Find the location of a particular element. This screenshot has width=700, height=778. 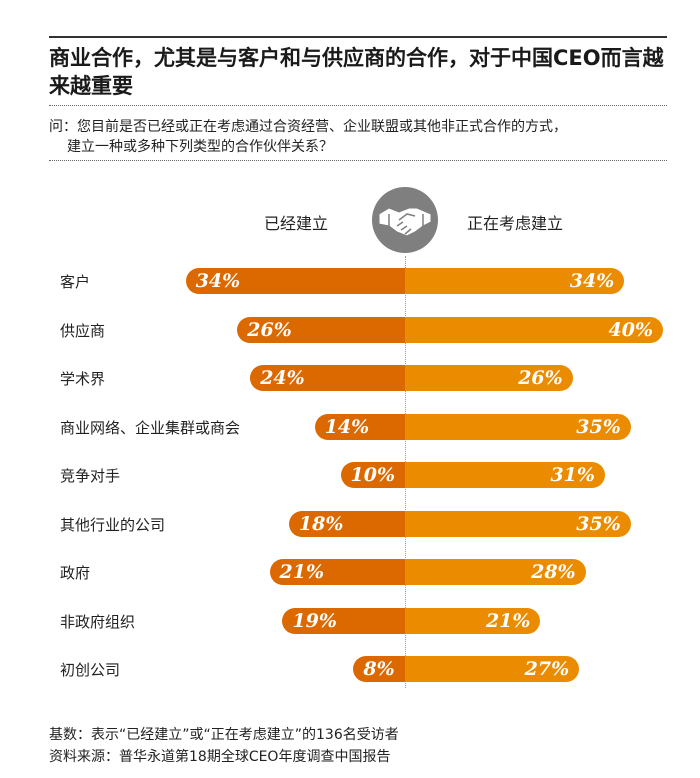

bar-considering: 21% is located at coordinates (473, 620).